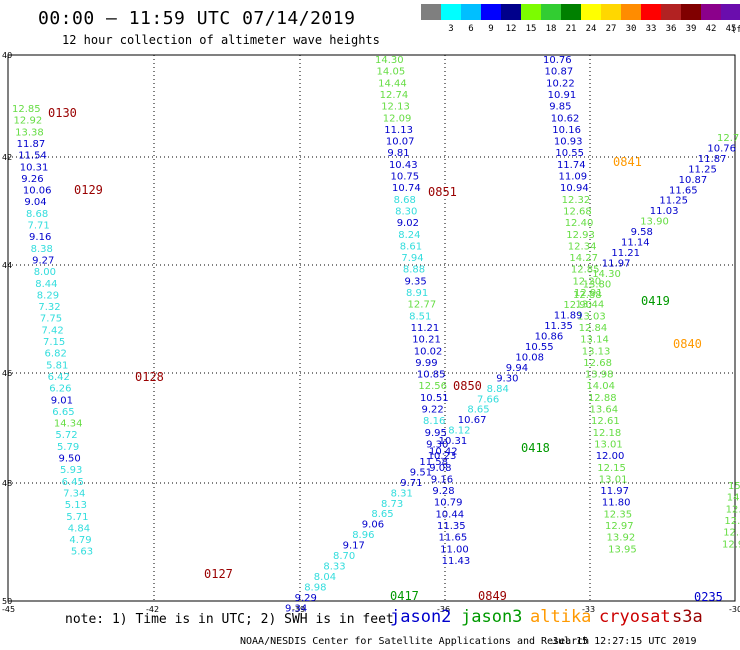 The height and width of the screenshot is (650, 740). What do you see at coordinates (354, 546) in the screenshot?
I see `wave-height-value: 9.17` at bounding box center [354, 546].